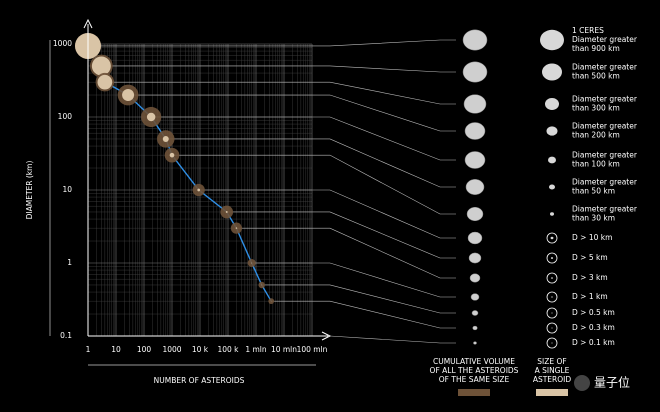  What do you see at coordinates (326, 336) in the screenshot?
I see `x-axis-arrow` at bounding box center [326, 336].